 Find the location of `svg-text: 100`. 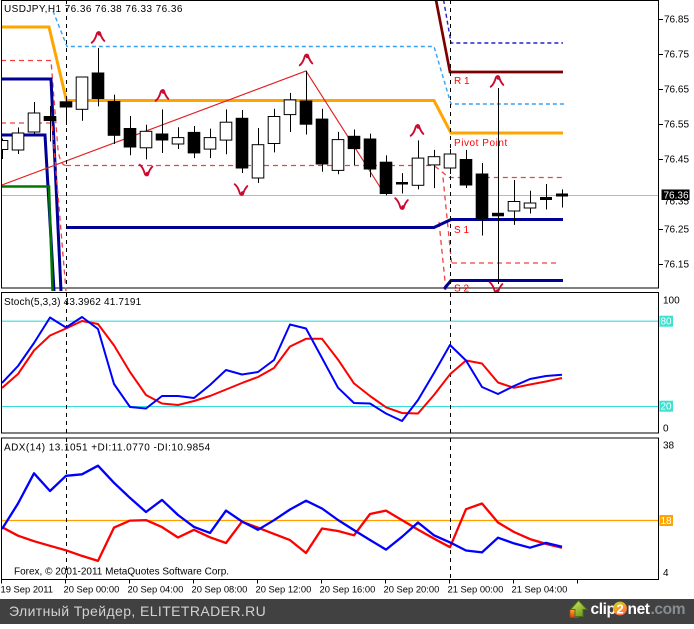

svg-text: 100 is located at coordinates (671, 301).